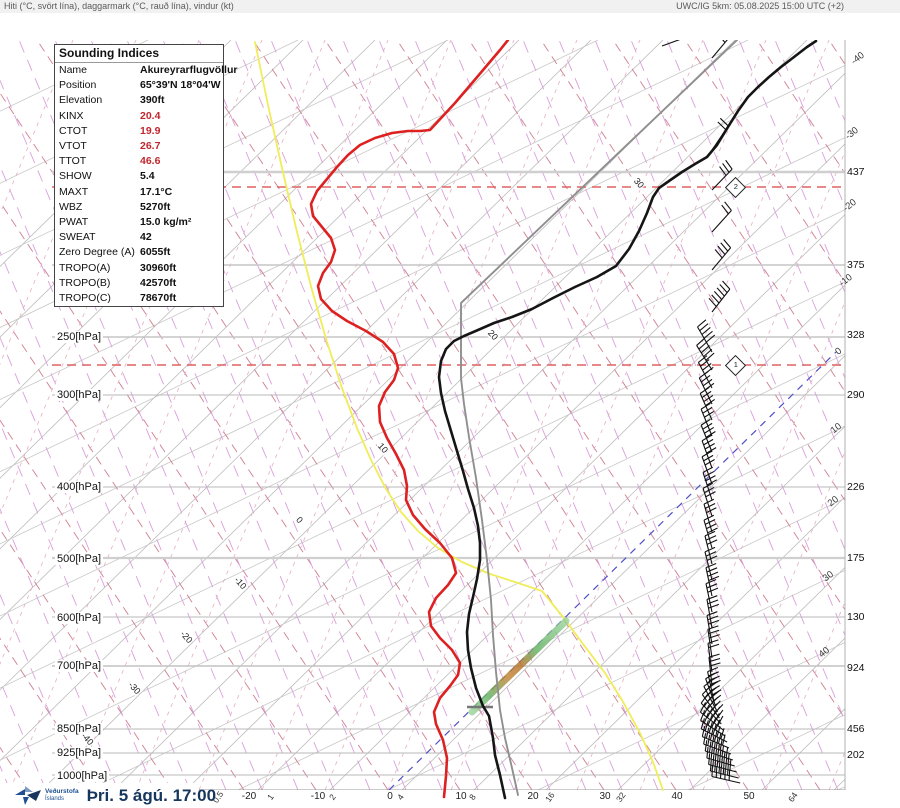  Describe the element at coordinates (79, 666) in the screenshot. I see `pressure-label-700: 700[hPa]` at that location.